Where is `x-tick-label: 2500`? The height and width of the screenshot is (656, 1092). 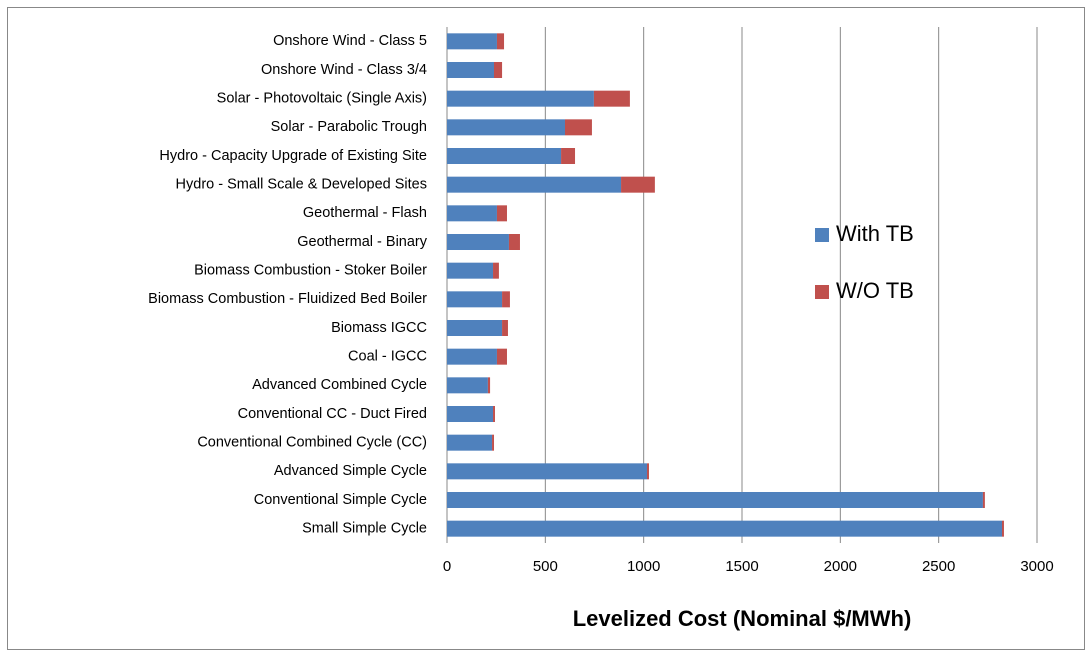 x-tick-label: 2500 is located at coordinates (938, 566).